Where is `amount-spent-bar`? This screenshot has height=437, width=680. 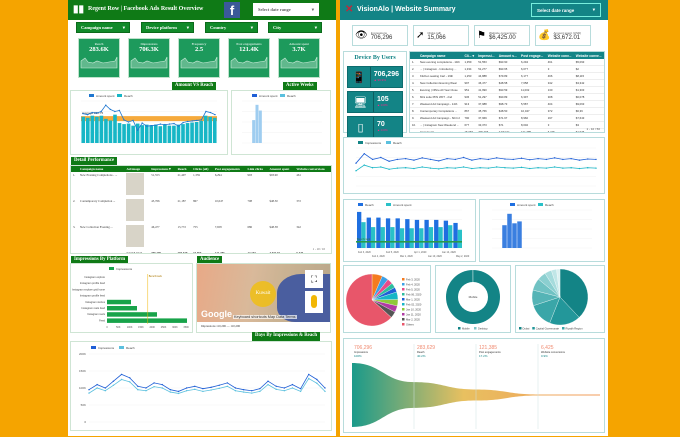
amount-spent-bar is located at coordinates (412, 238).